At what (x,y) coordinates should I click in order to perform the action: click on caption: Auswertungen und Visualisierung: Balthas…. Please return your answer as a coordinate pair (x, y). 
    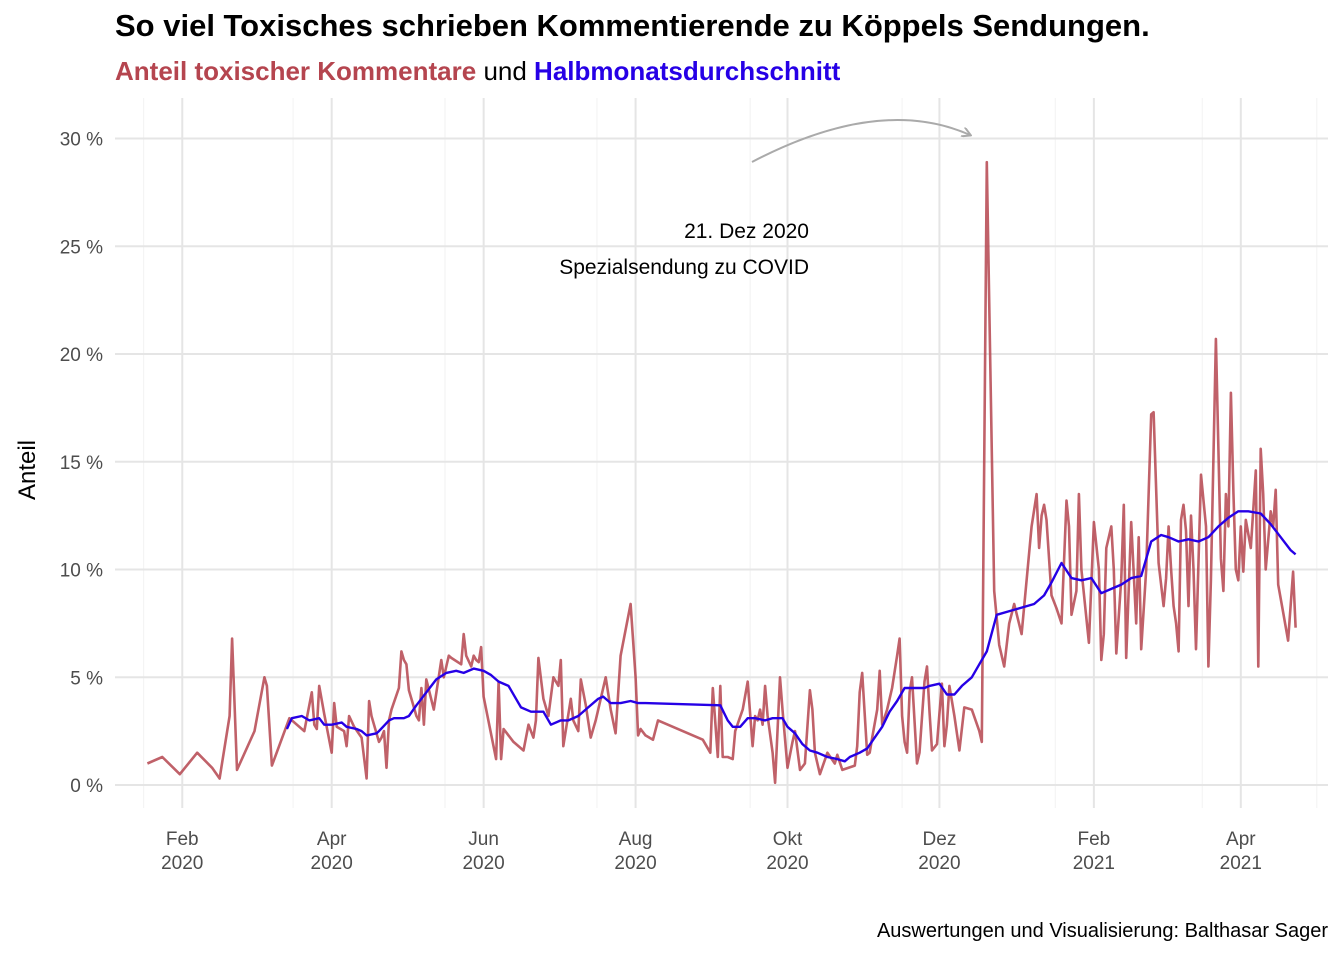
    Looking at the image, I should click on (1102, 931).